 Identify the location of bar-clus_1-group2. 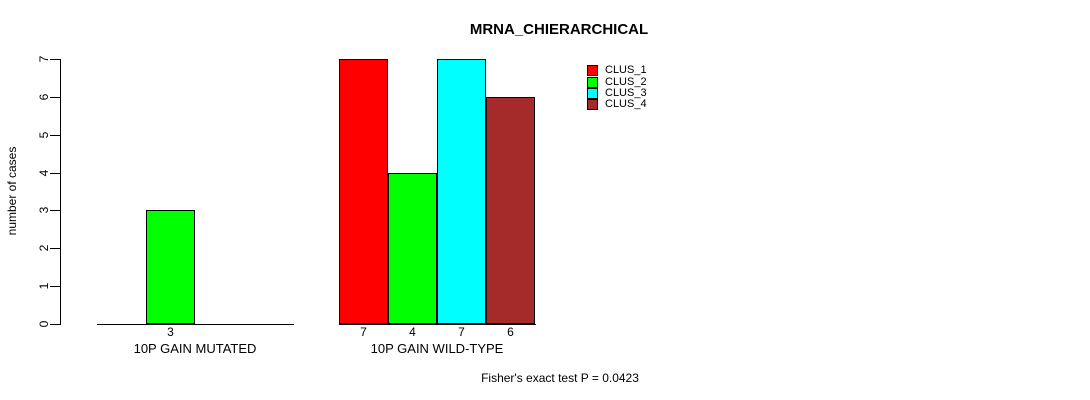
(363, 191).